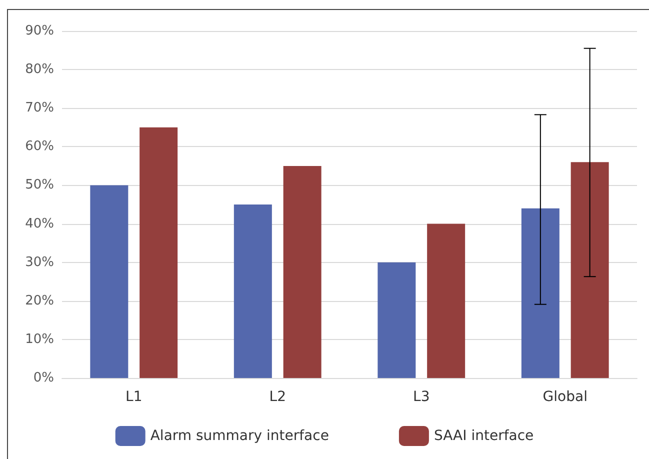  What do you see at coordinates (39, 339) in the screenshot?
I see `y-tick-label: 10%` at bounding box center [39, 339].